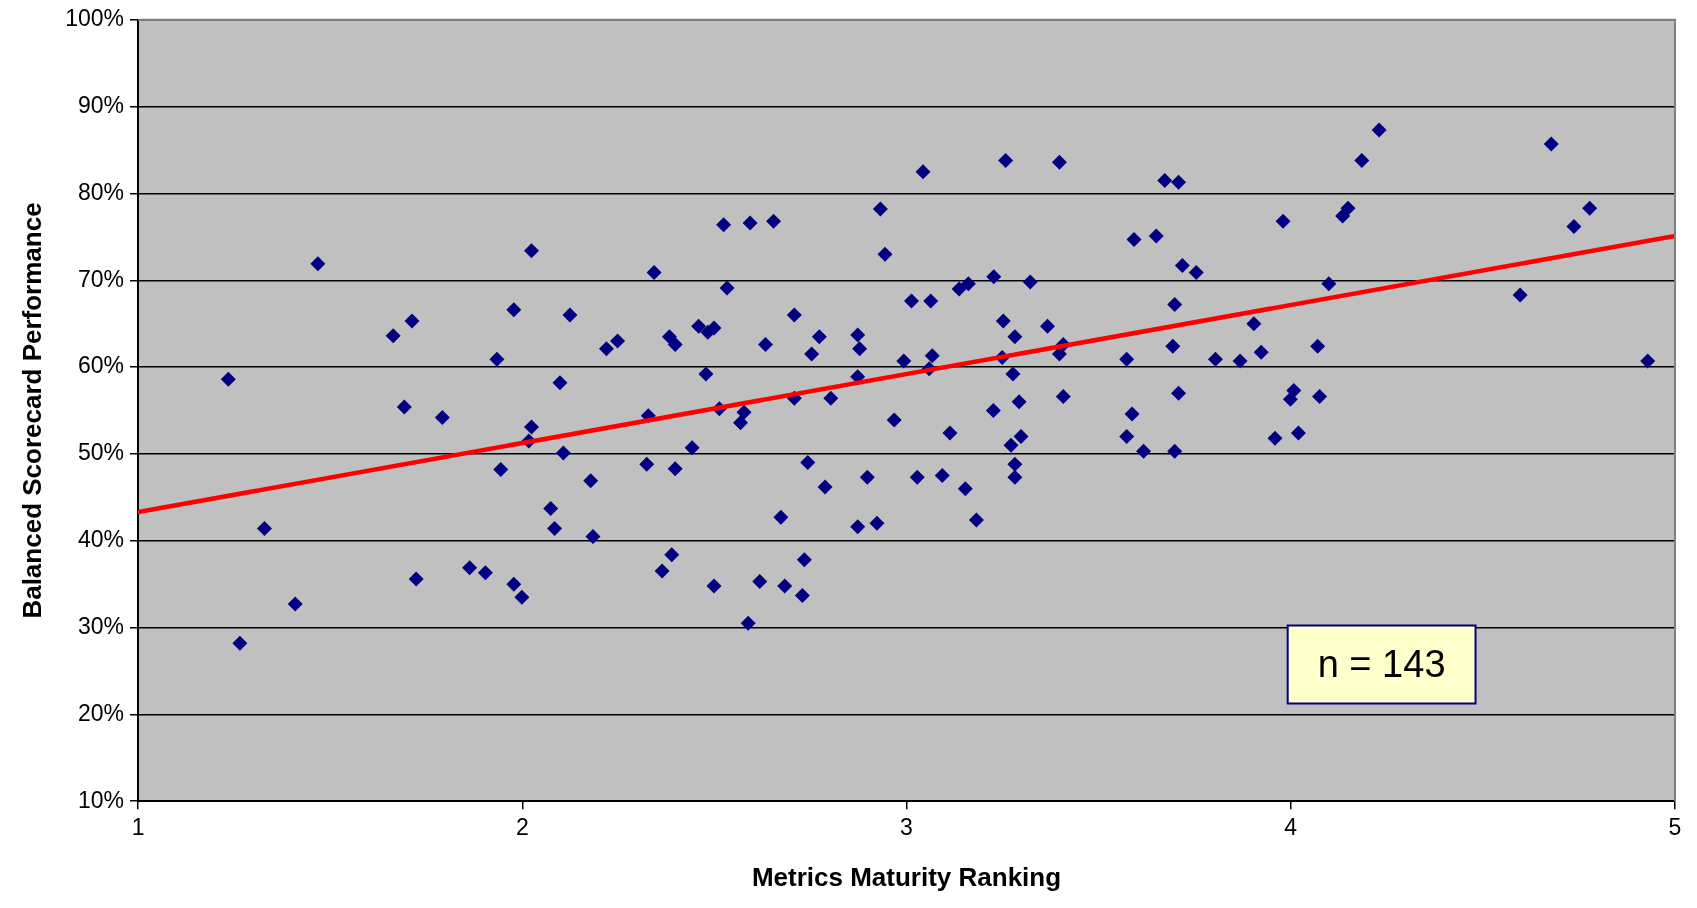 The width and height of the screenshot is (1697, 908). I want to click on y-tick-label: 40%, so click(101, 539).